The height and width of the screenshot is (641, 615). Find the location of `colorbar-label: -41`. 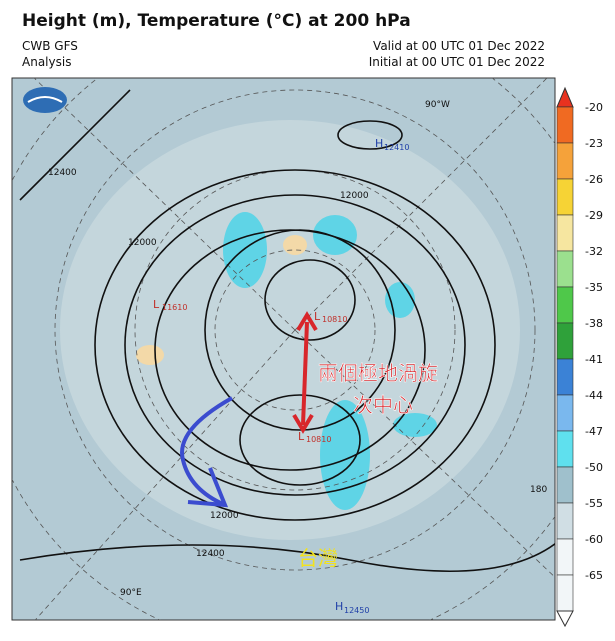

colorbar-label: -41 is located at coordinates (594, 359).